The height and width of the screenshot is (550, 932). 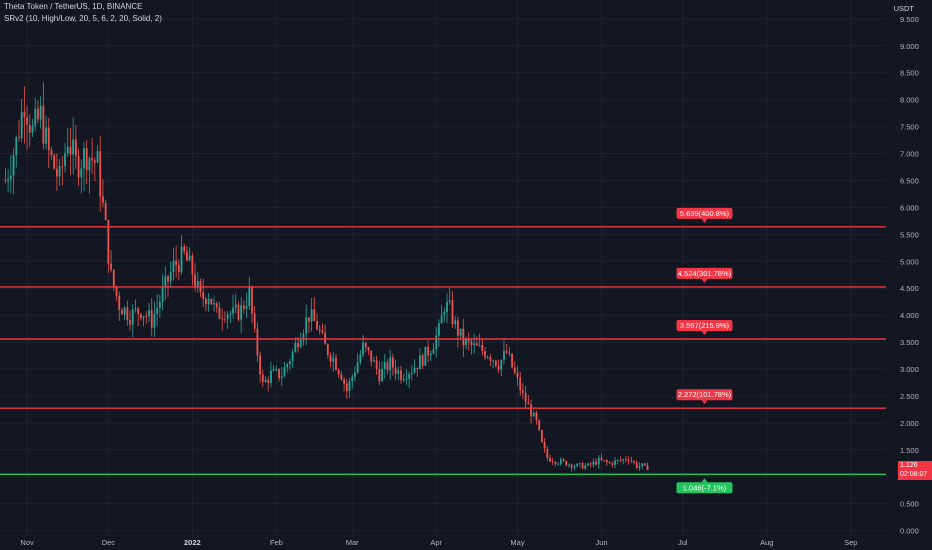 What do you see at coordinates (909, 261) in the screenshot?
I see `price-tick-label: 5.000` at bounding box center [909, 261].